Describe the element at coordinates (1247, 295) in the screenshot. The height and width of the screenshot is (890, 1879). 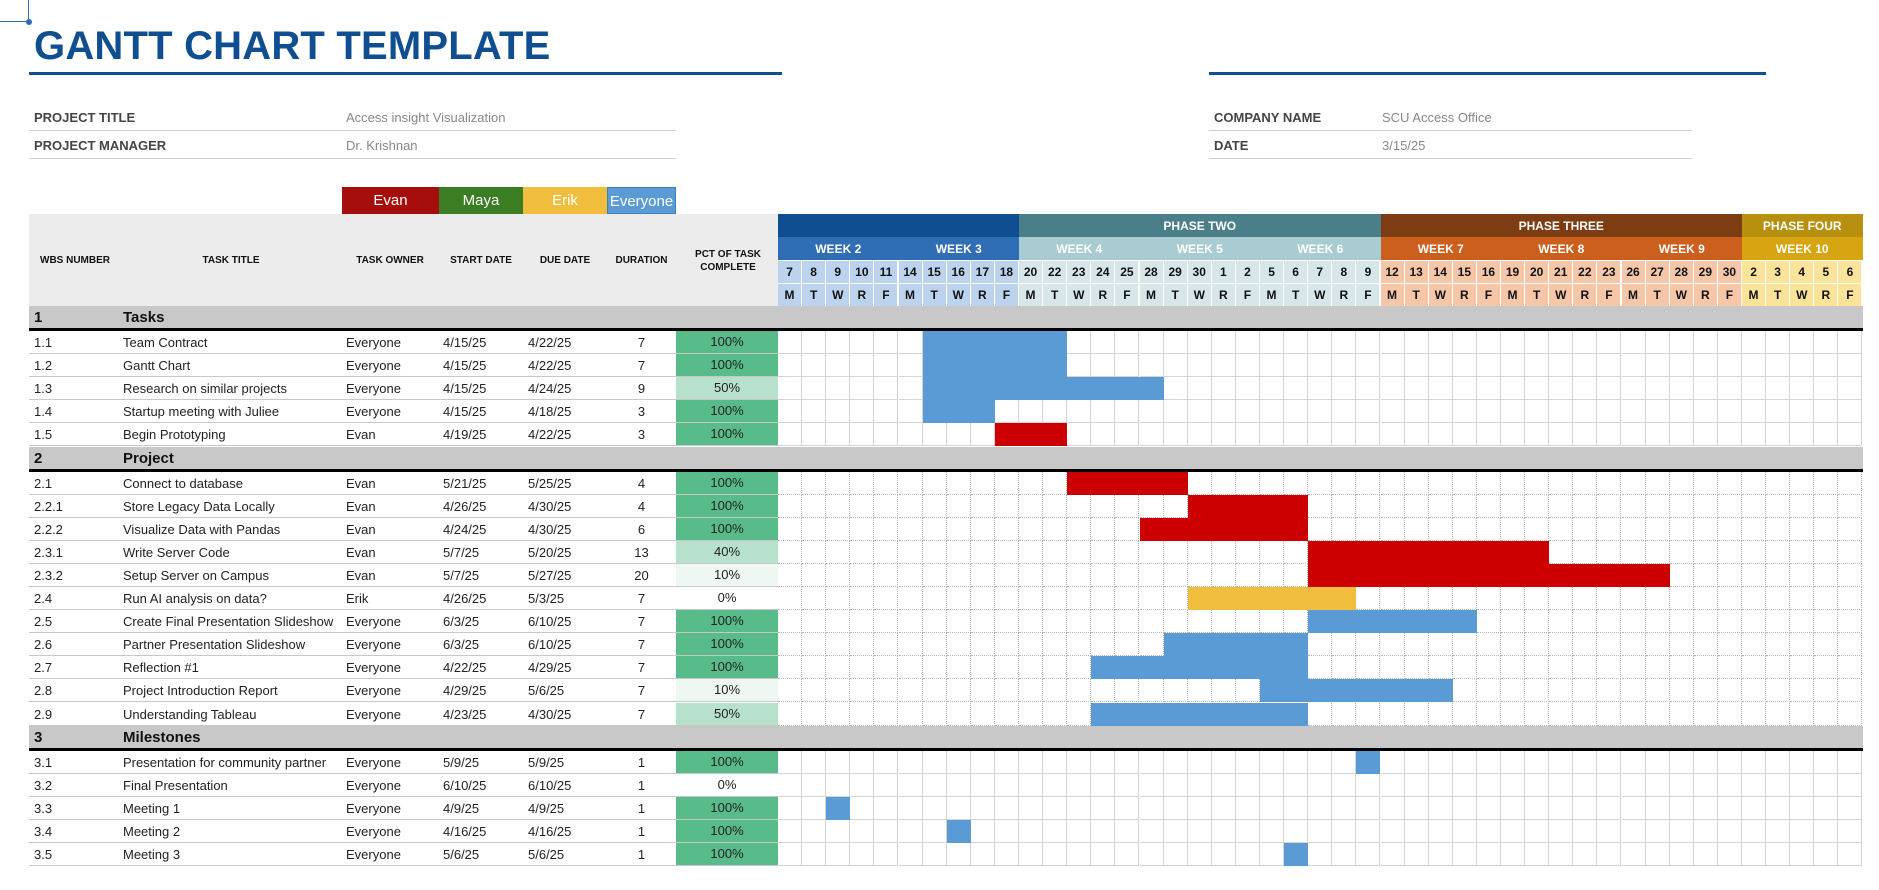
I see `weekday-cell: F` at that location.